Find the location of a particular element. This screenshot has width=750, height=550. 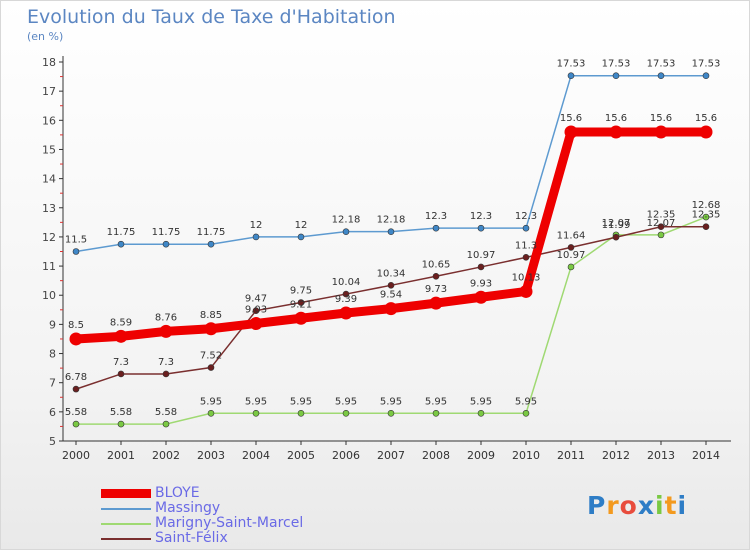

data-label-marigny-saint-marcel: 12.68 is located at coordinates (706, 205).